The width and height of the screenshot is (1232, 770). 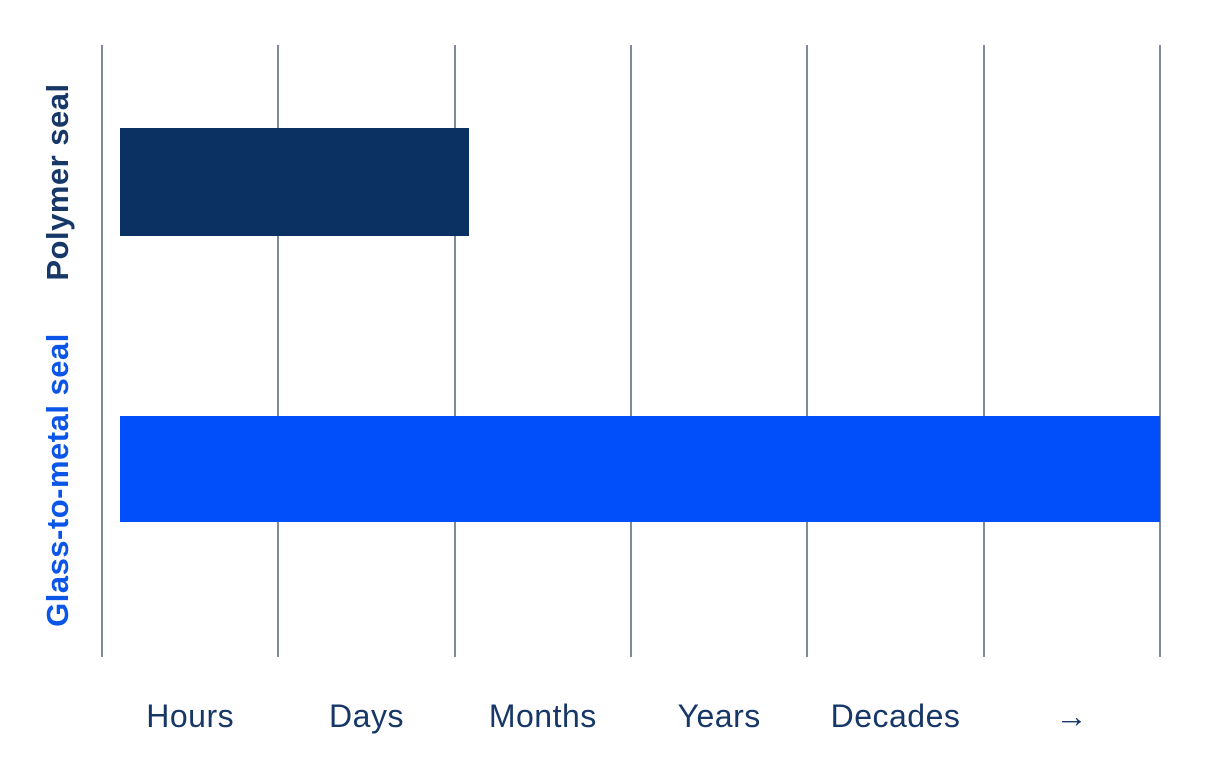 What do you see at coordinates (57, 480) in the screenshot?
I see `y-axis-label-glass-to-metal-seal: Glass-to-metal seal` at bounding box center [57, 480].